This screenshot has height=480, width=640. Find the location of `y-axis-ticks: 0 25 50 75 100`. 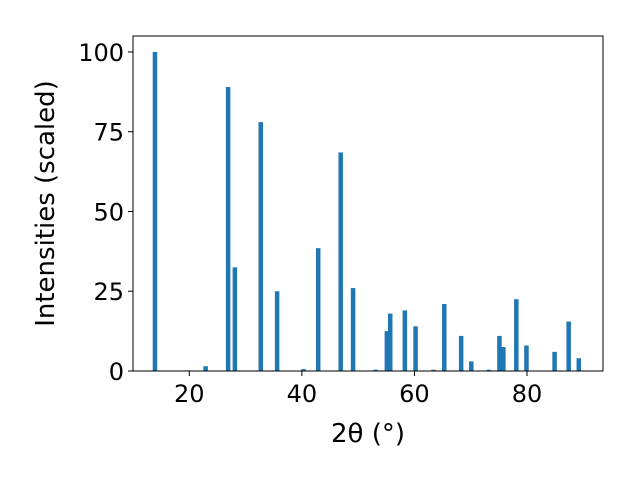

y-axis-ticks: 0 25 50 75 100 is located at coordinates (105, 212).